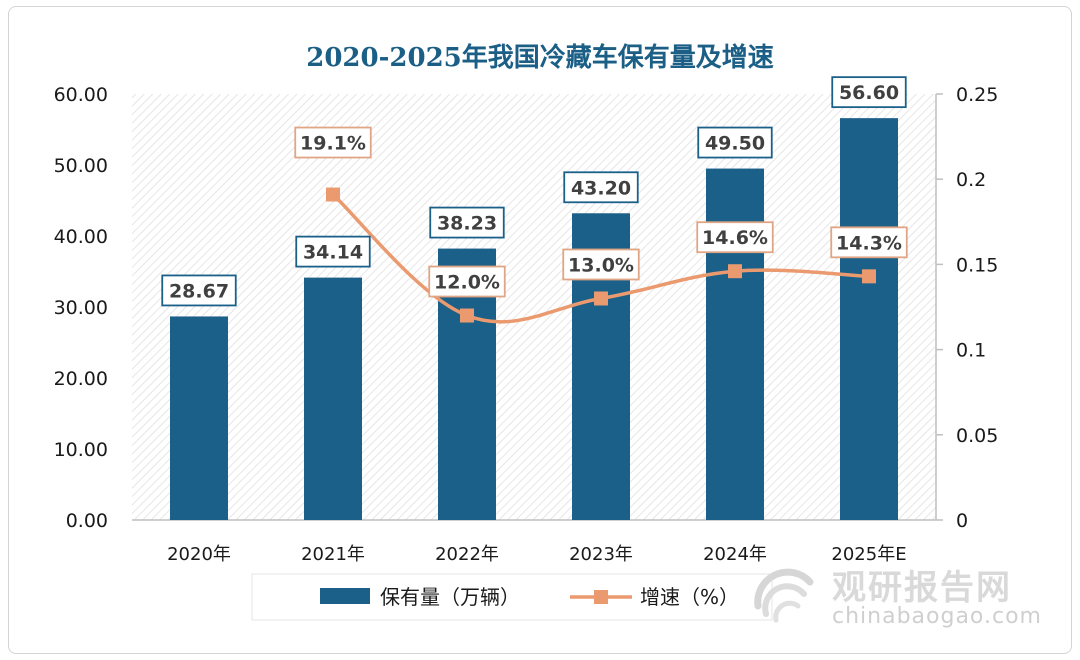 This screenshot has height=660, width=1080. I want to click on watermark-name: 观研报告网, so click(922, 588).